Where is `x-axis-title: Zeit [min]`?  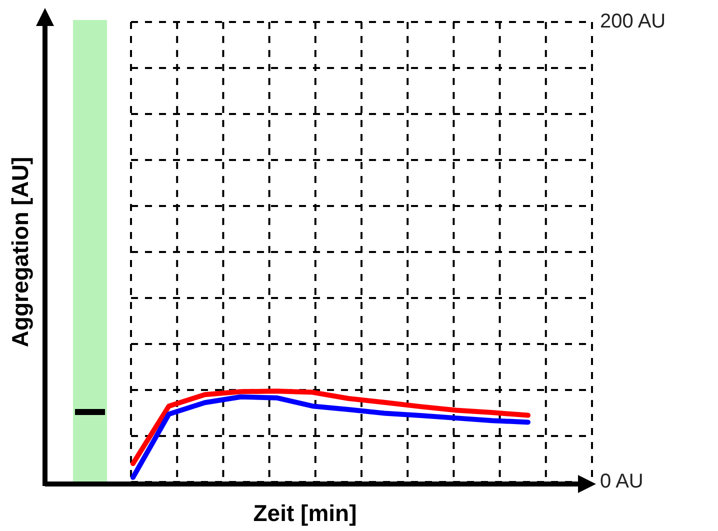 x-axis-title: Zeit [min] is located at coordinates (305, 513).